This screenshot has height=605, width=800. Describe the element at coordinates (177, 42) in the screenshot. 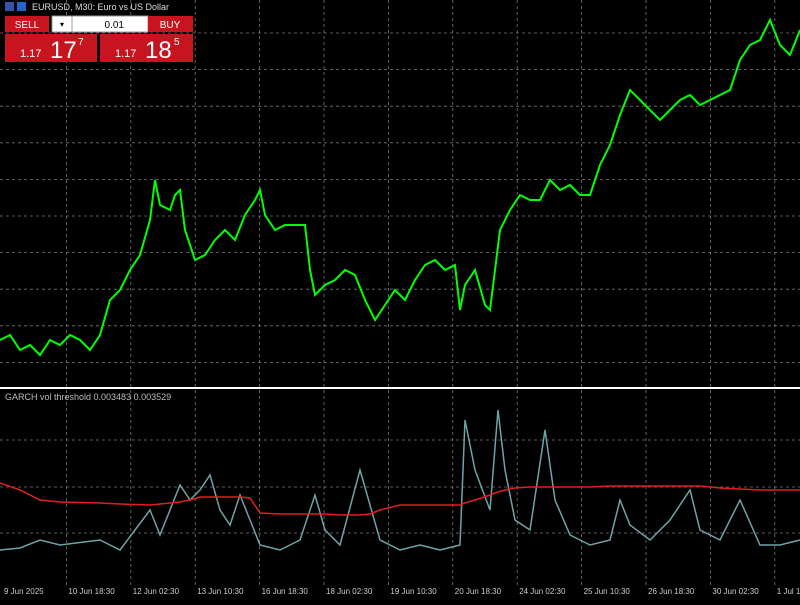

I see `buy-price-sup: 5` at that location.